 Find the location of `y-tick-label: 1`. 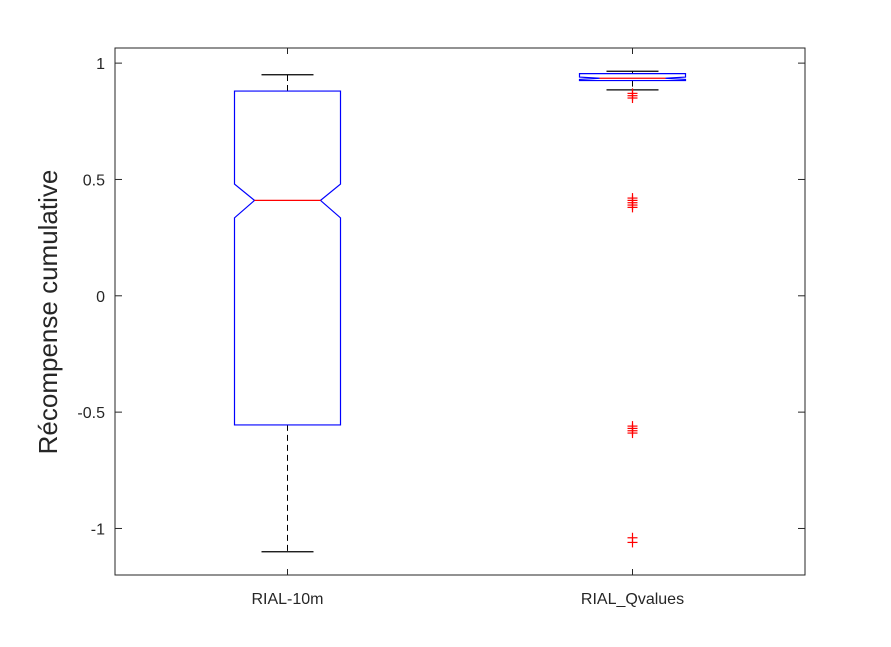

y-tick-label: 1 is located at coordinates (100, 64).